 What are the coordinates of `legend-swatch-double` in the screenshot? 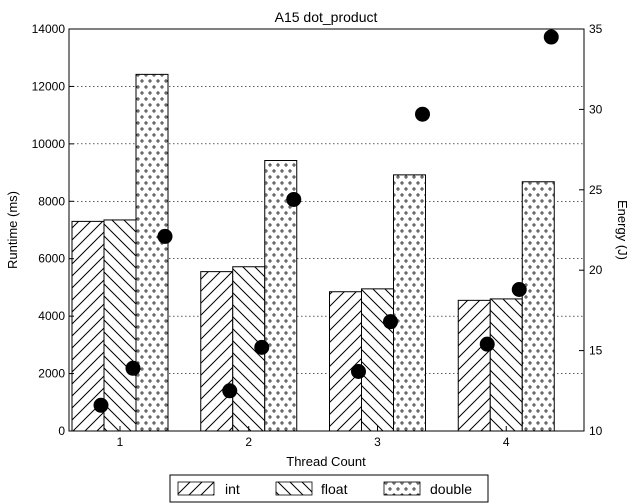 It's located at (402, 488).